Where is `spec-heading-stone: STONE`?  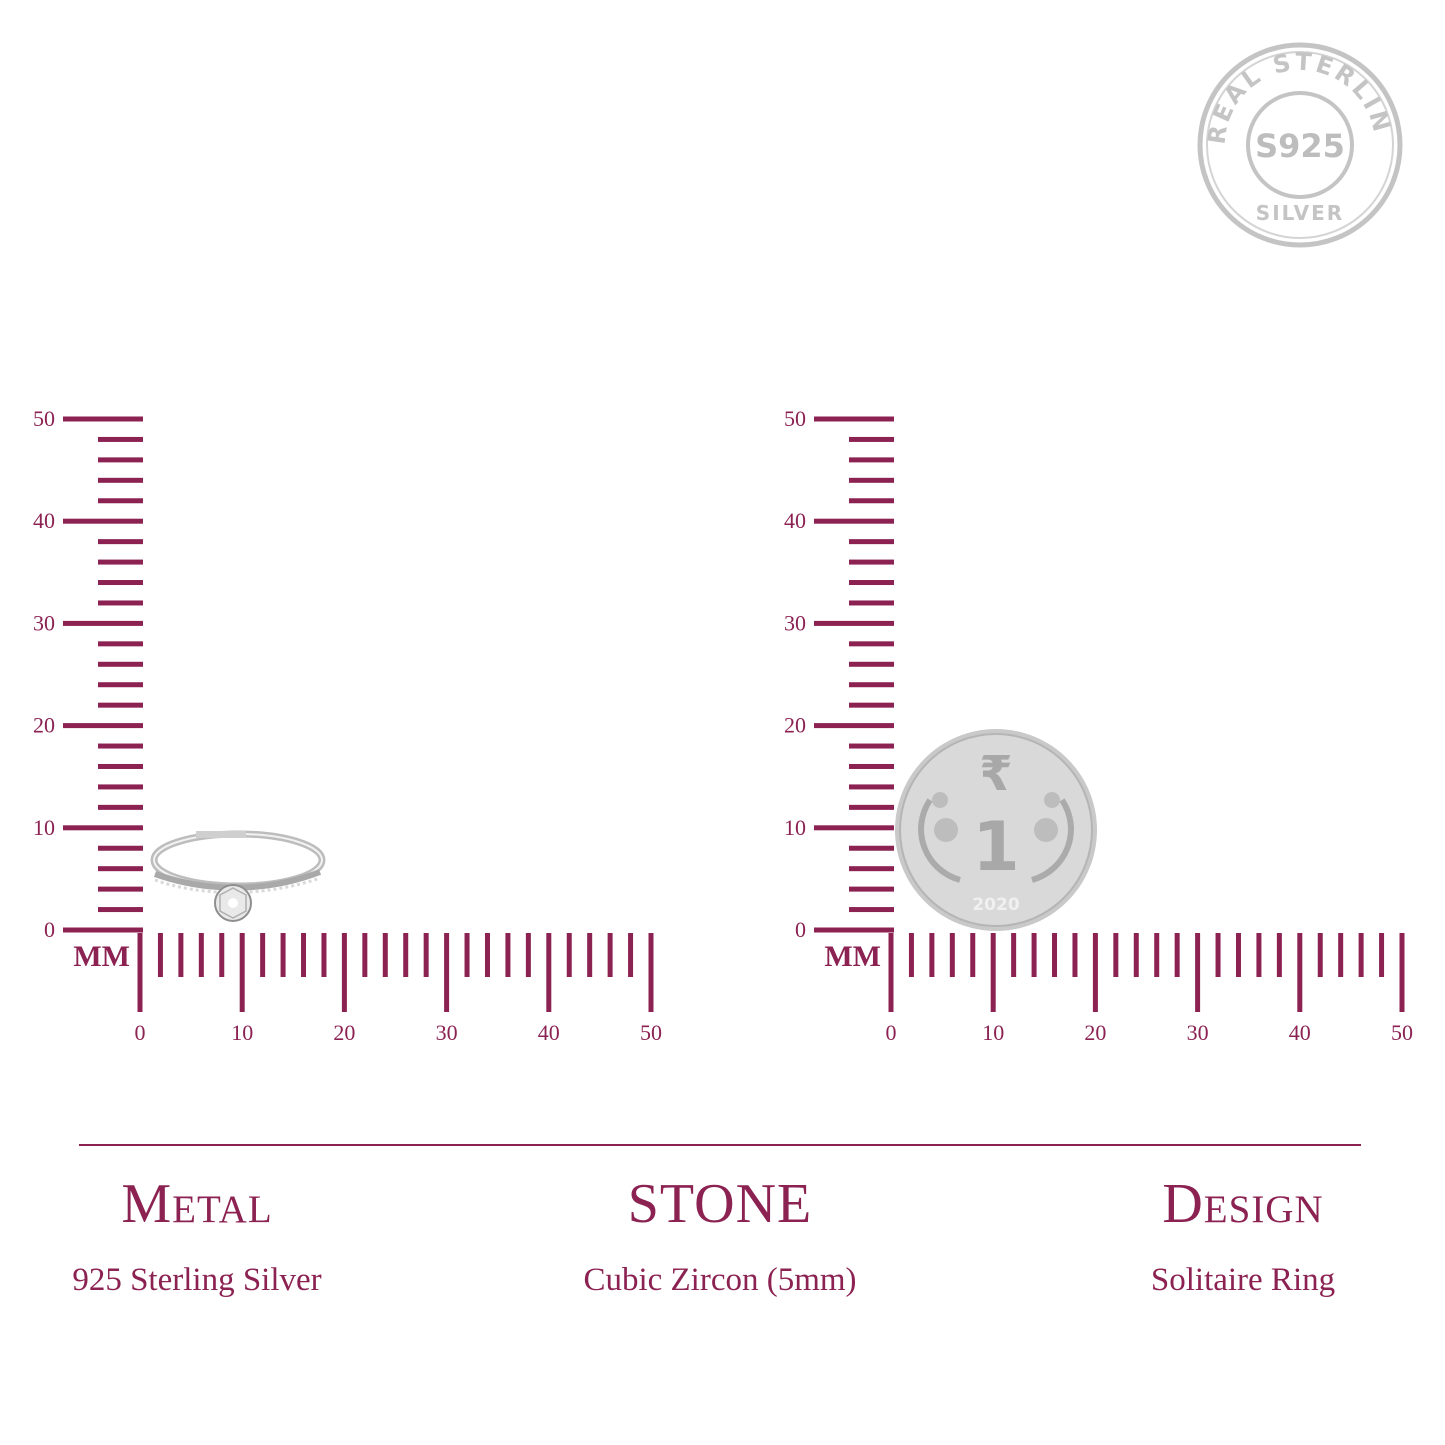 spec-heading-stone: STONE is located at coordinates (720, 1204).